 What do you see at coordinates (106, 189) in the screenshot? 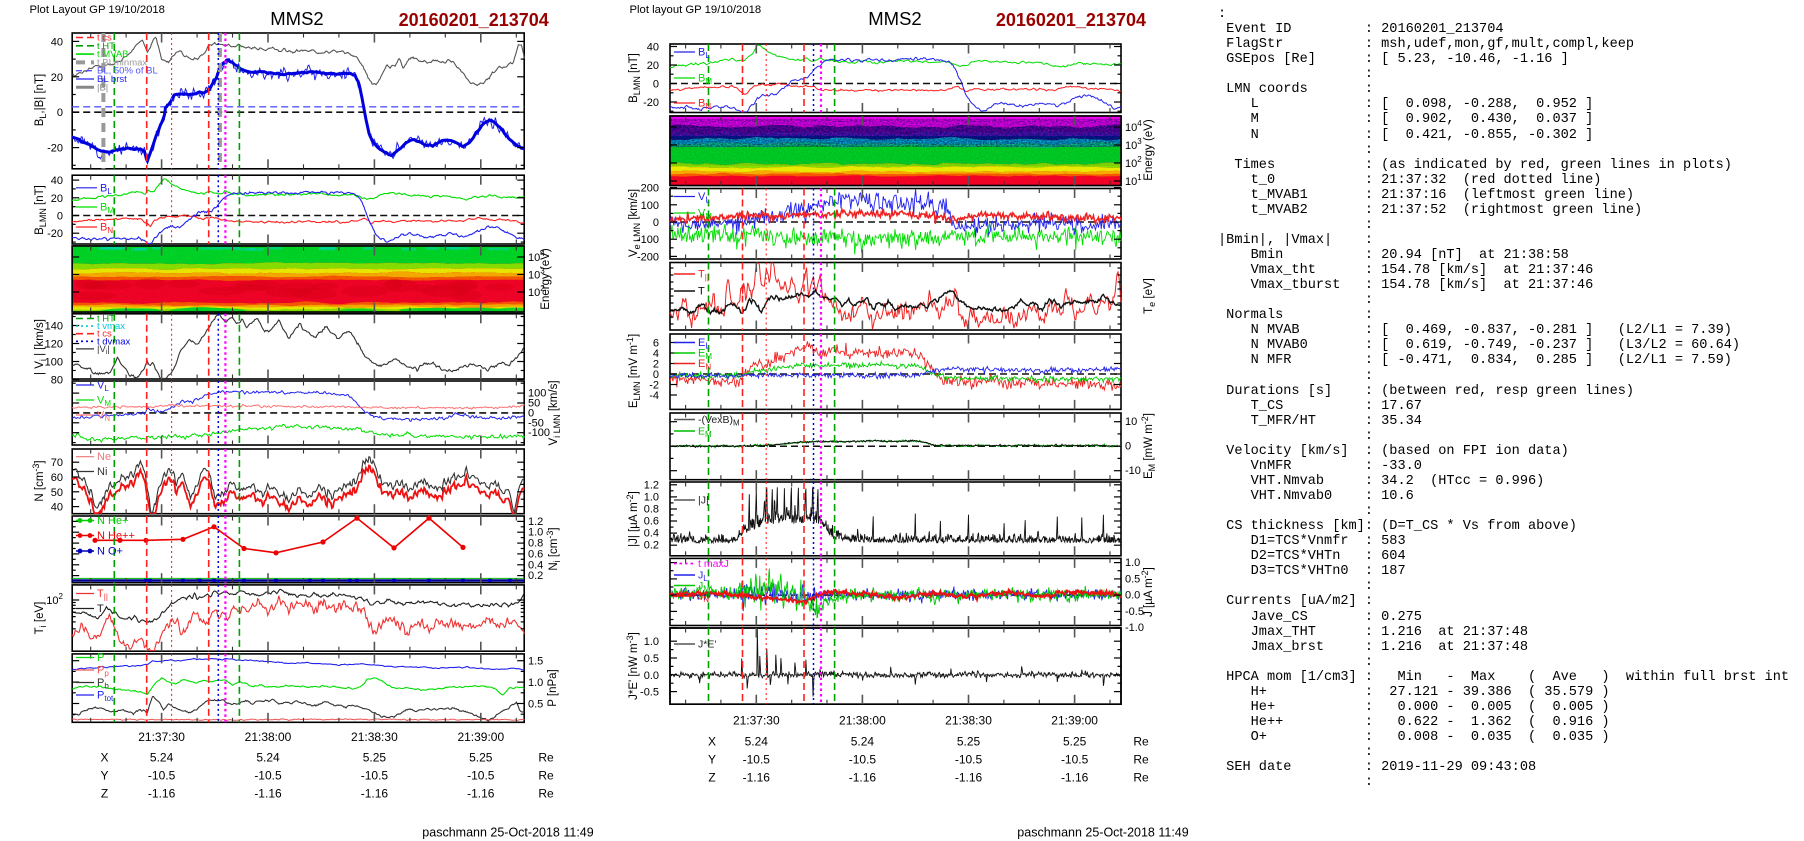
I see `svg-text: BL` at bounding box center [106, 189].